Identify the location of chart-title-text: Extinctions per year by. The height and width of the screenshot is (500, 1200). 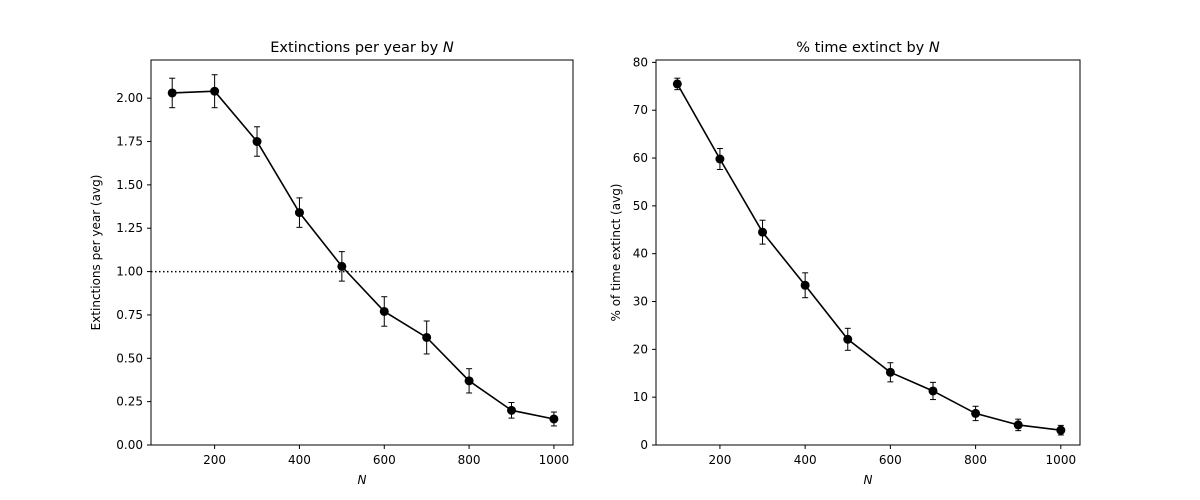
(356, 48).